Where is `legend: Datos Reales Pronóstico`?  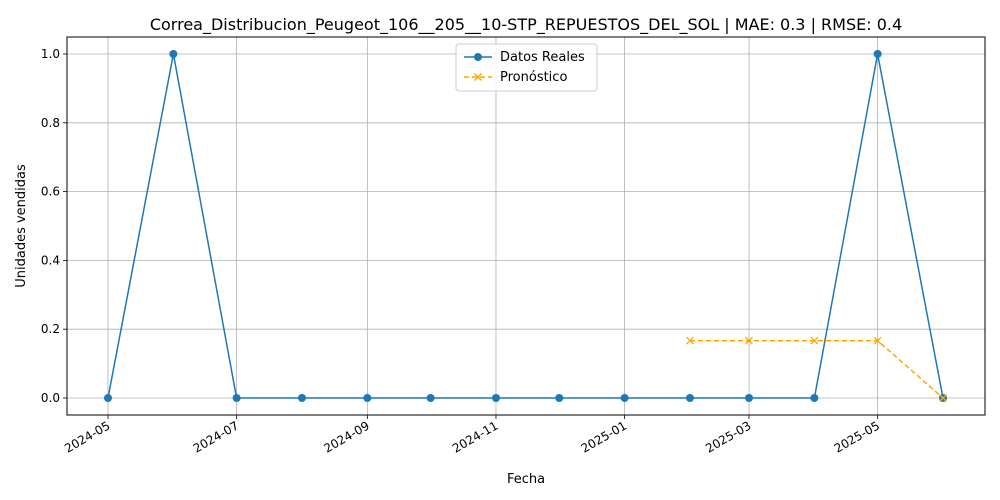 legend: Datos Reales Pronóstico is located at coordinates (526, 67).